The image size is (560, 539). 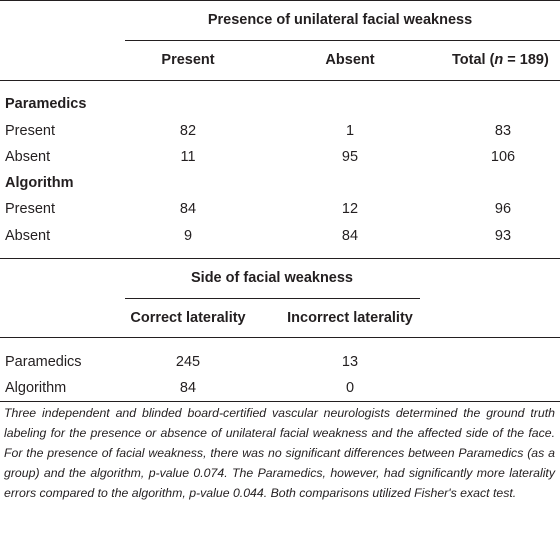 What do you see at coordinates (503, 236) in the screenshot?
I see `cell-total: 93` at bounding box center [503, 236].